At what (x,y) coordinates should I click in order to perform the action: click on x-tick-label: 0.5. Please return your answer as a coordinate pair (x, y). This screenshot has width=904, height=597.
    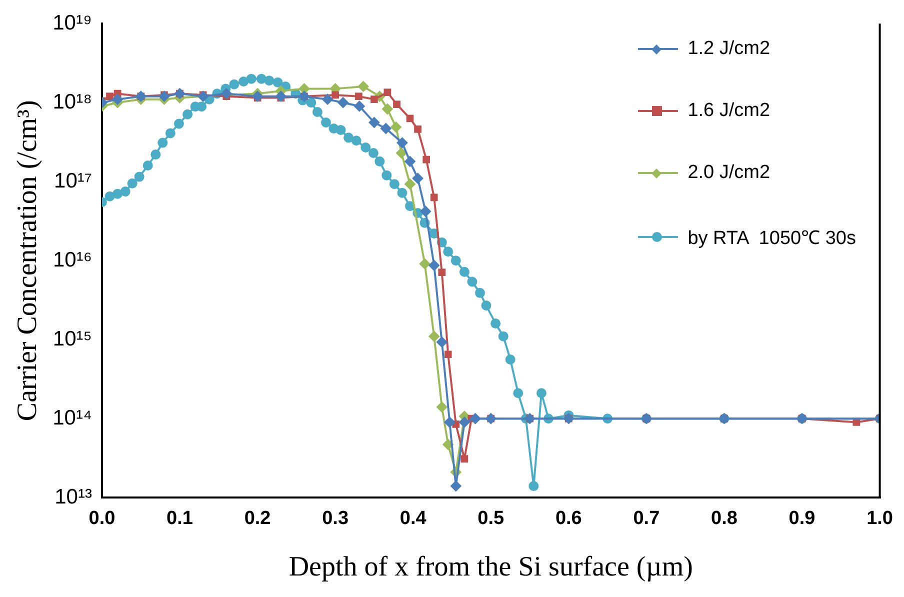
    Looking at the image, I should click on (491, 519).